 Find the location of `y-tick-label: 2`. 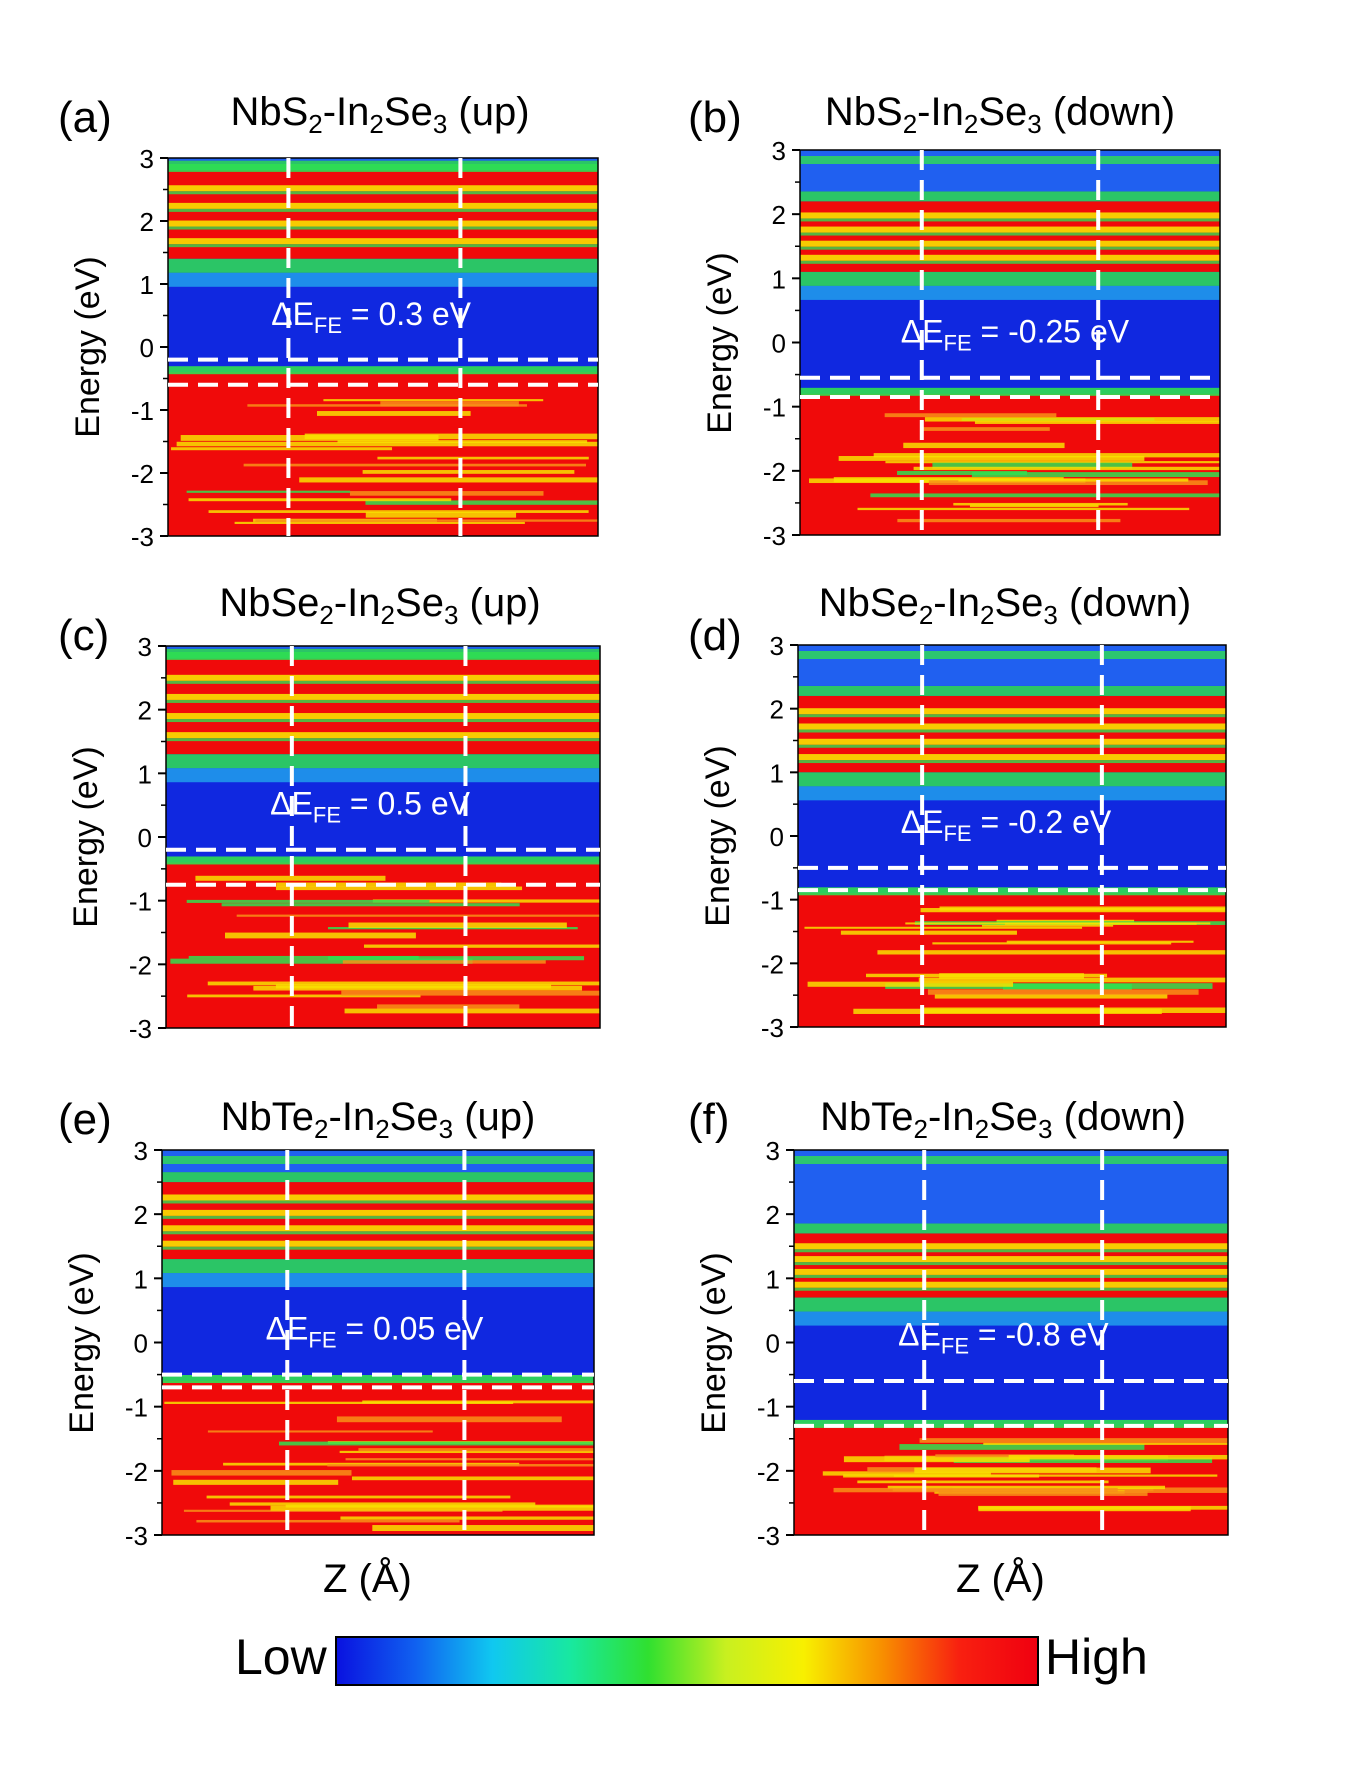

y-tick-label: 2 is located at coordinates (773, 1215).